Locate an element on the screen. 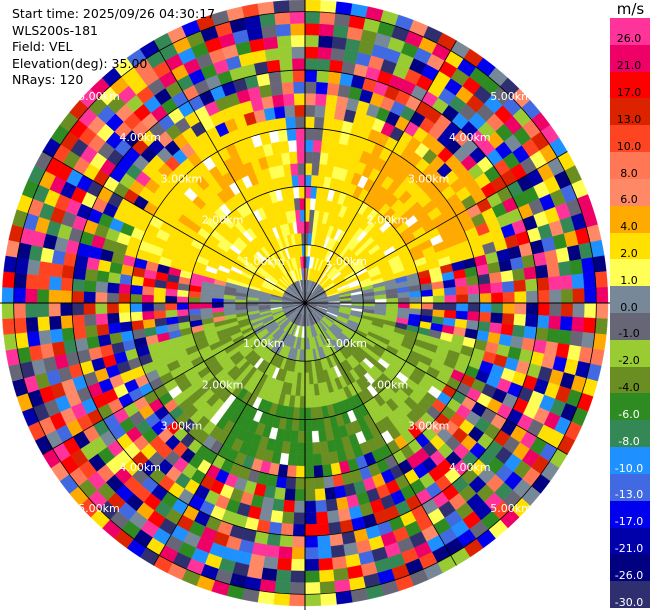 The image size is (650, 610). colorbar-tick-label: -2.0 is located at coordinates (629, 361).